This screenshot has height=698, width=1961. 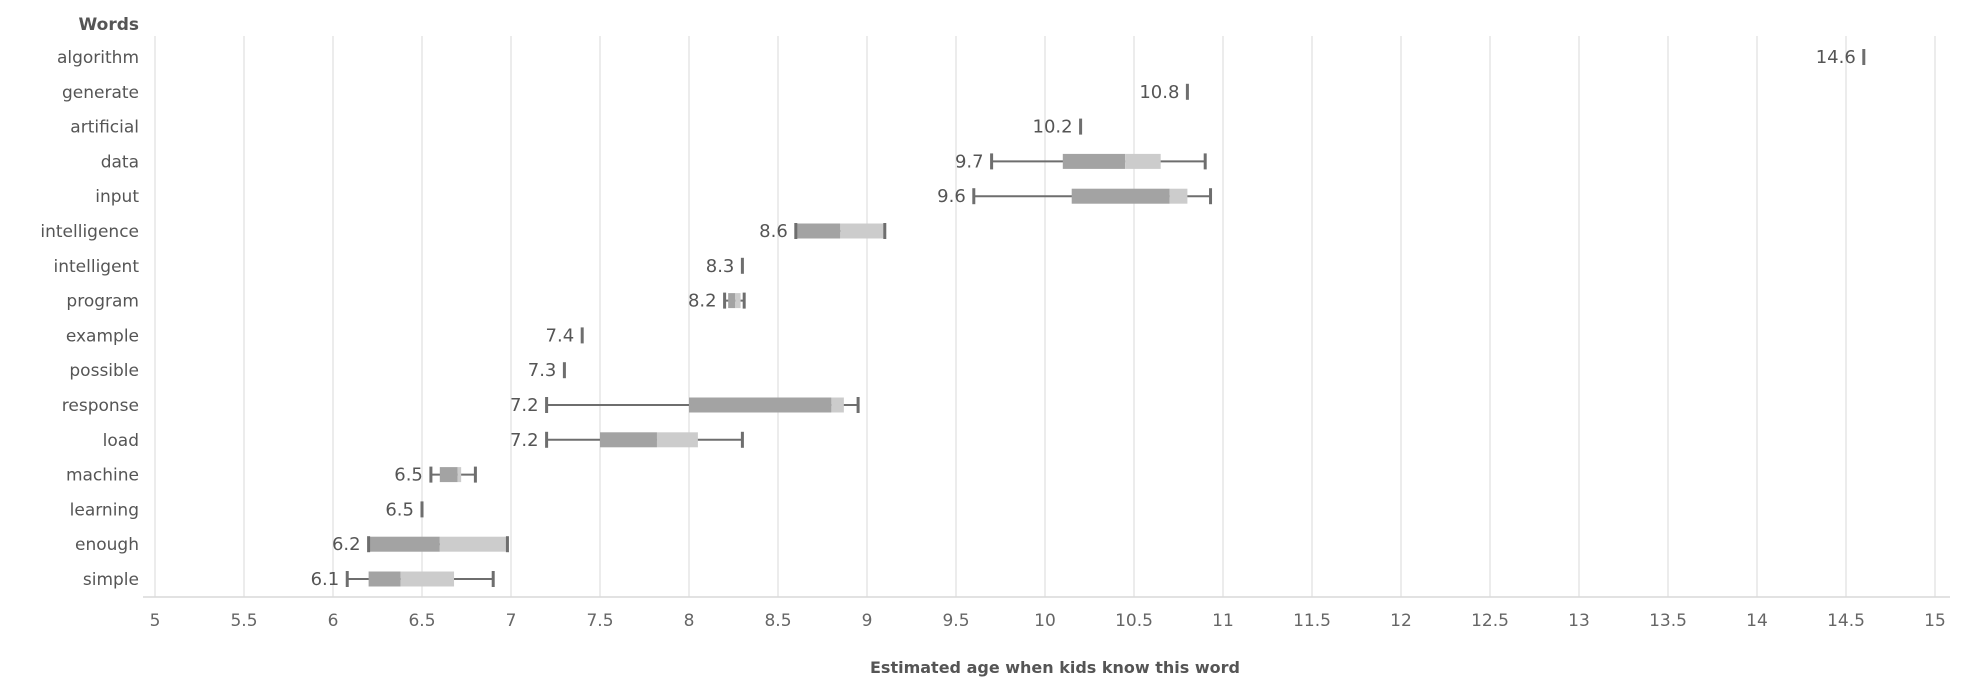 What do you see at coordinates (773, 231) in the screenshot?
I see `value-label: 8.6` at bounding box center [773, 231].